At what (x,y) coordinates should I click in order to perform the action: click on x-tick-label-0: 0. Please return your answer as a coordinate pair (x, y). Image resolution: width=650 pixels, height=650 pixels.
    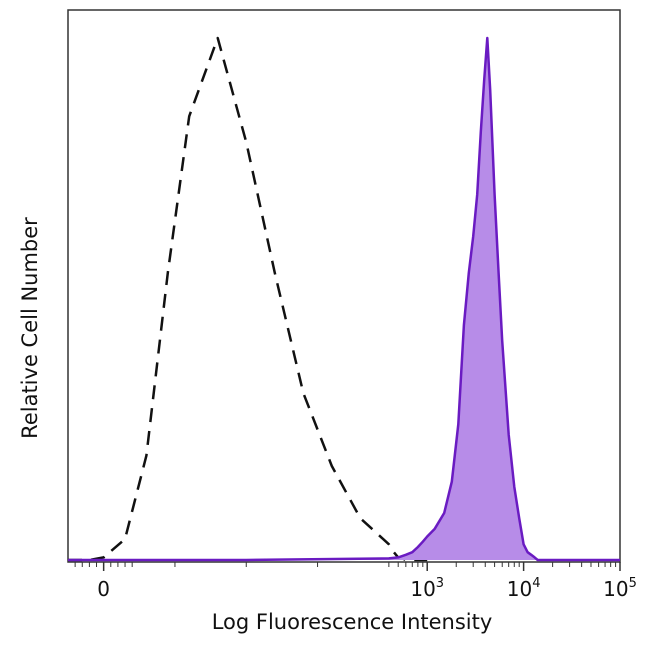
    Looking at the image, I should click on (103, 589).